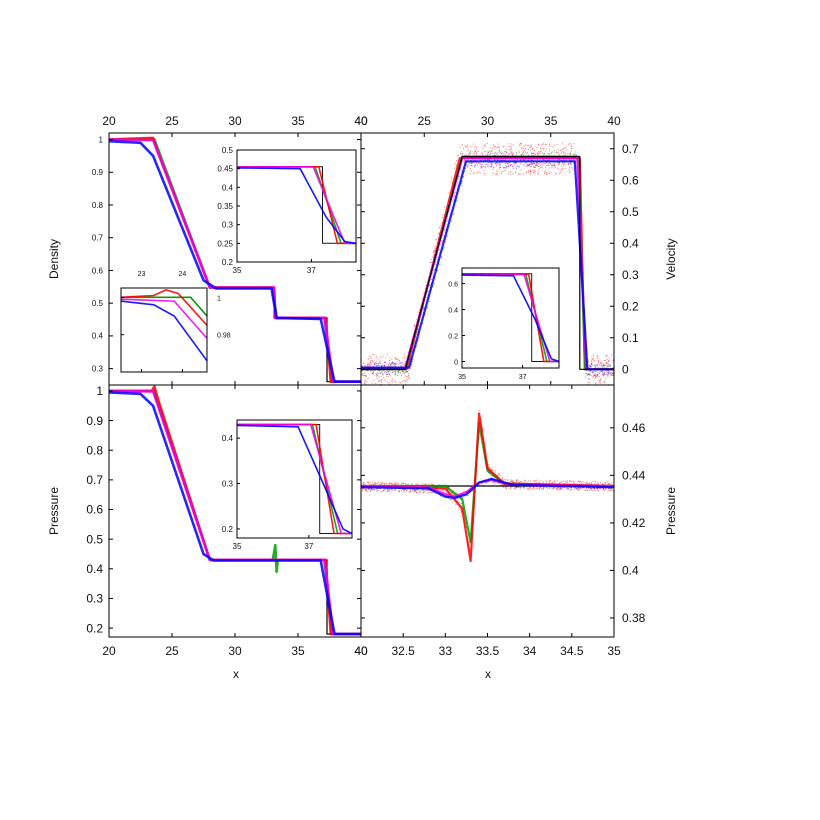 The height and width of the screenshot is (820, 820). Describe the element at coordinates (487, 511) in the screenshot. I see `panel-frame` at that location.